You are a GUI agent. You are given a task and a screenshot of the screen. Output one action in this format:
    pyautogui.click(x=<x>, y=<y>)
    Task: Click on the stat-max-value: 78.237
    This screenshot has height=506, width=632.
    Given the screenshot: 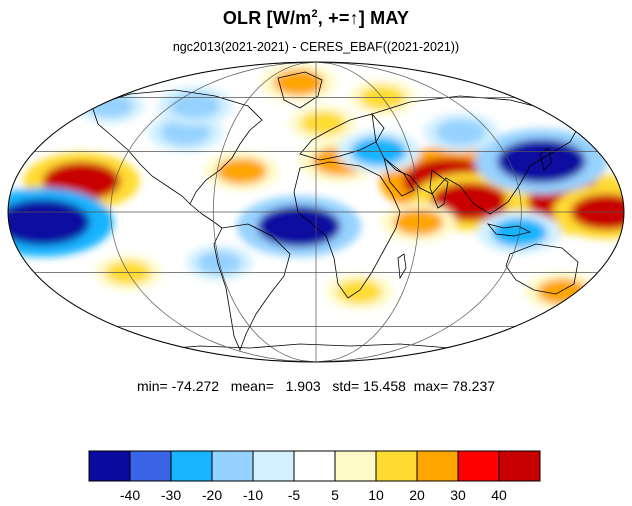 What is the action you would take?
    pyautogui.click(x=474, y=386)
    